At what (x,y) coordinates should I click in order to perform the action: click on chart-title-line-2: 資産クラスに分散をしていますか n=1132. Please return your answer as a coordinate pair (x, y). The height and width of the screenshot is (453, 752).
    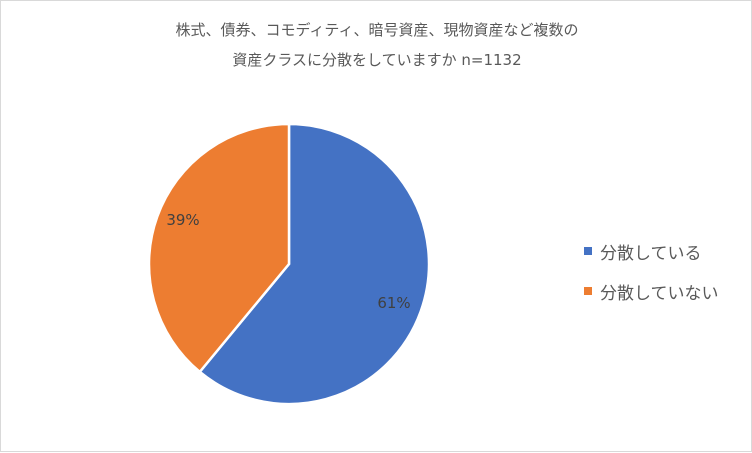
    Looking at the image, I should click on (377, 60).